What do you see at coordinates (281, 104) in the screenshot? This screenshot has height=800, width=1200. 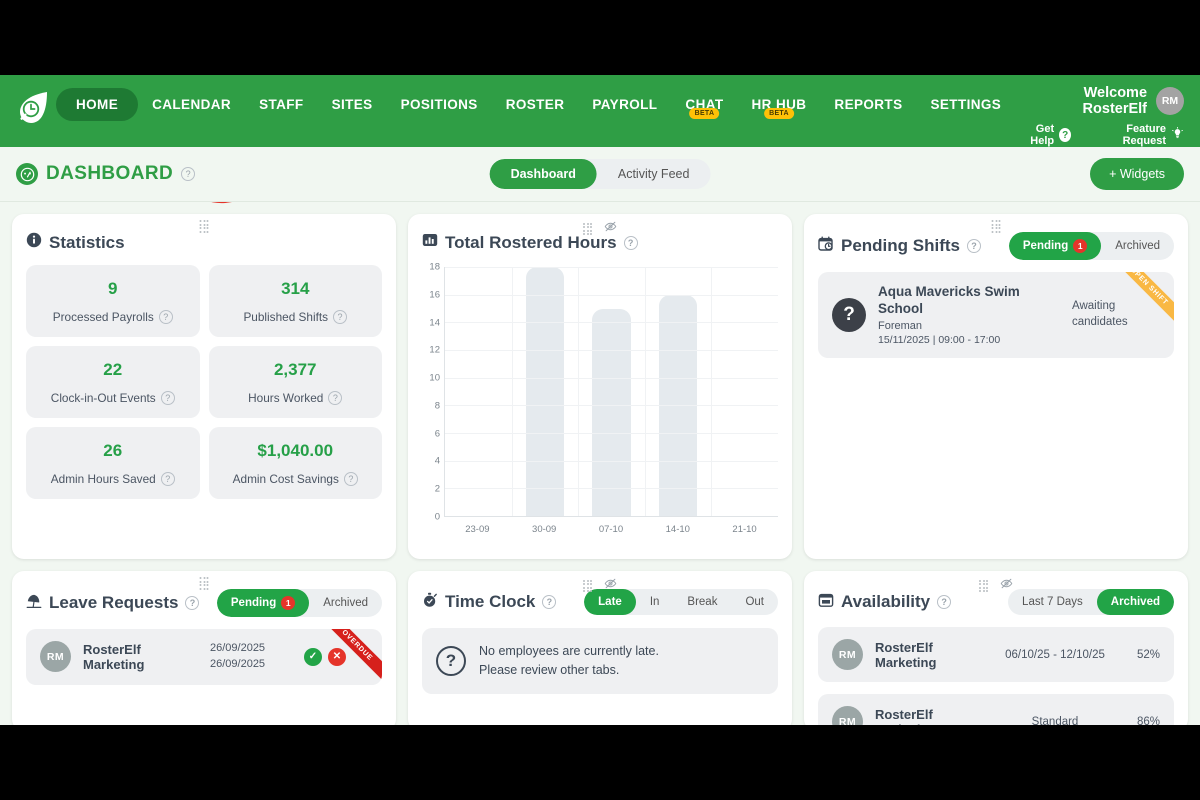 I see `nav-item-staff: STAFF` at bounding box center [281, 104].